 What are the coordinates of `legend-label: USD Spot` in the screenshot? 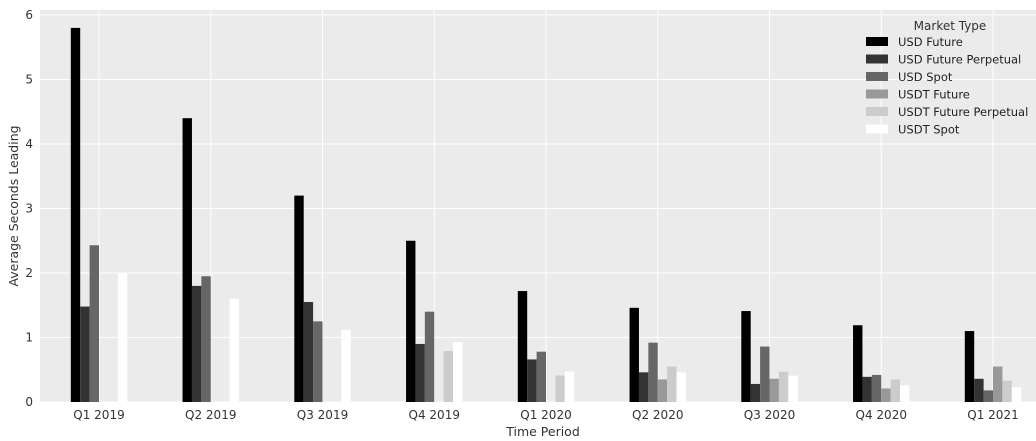 It's located at (925, 77).